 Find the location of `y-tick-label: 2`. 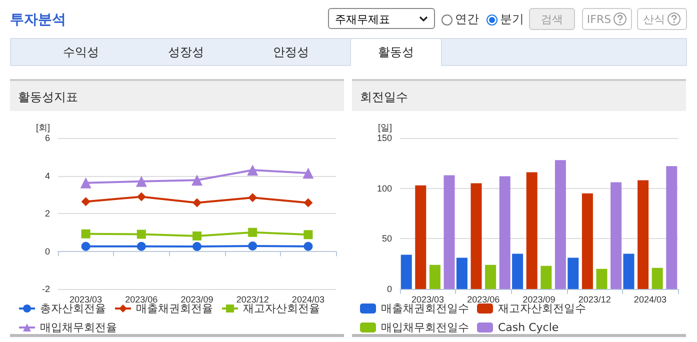

y-tick-label: 2 is located at coordinates (47, 213).